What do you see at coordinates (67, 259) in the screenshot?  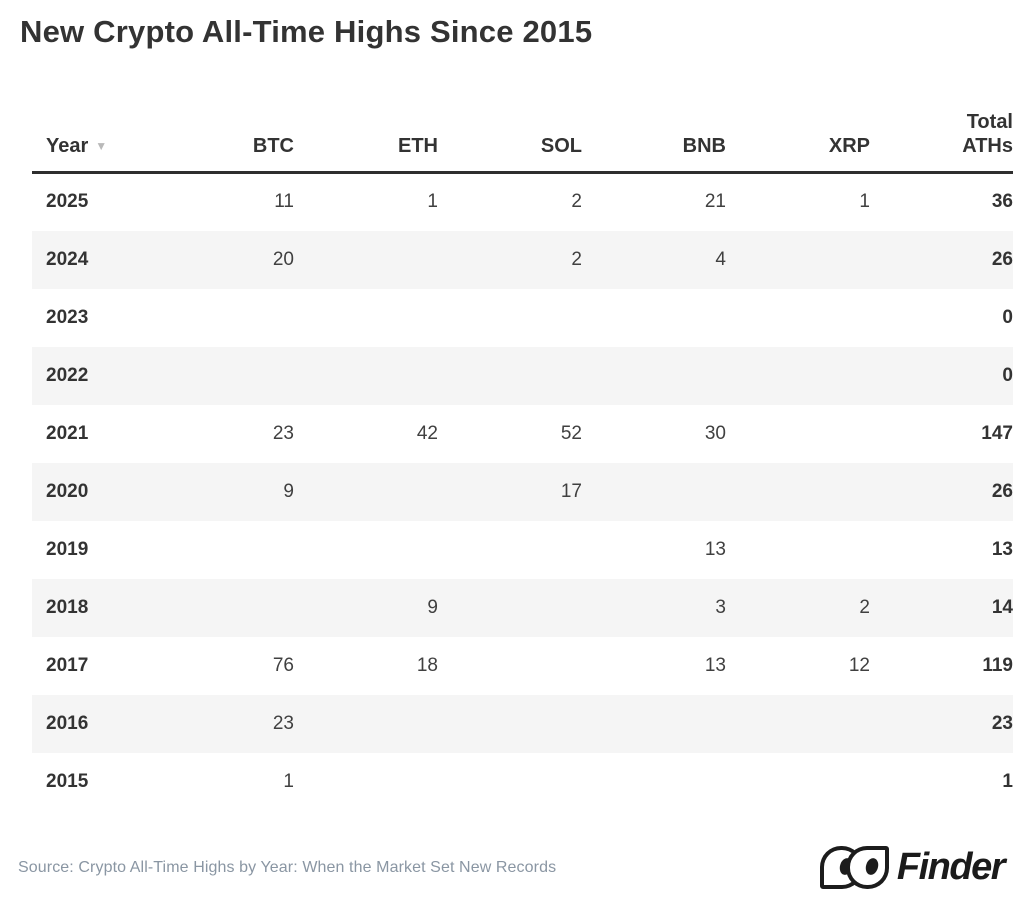 I see `year-cell: 2024` at bounding box center [67, 259].